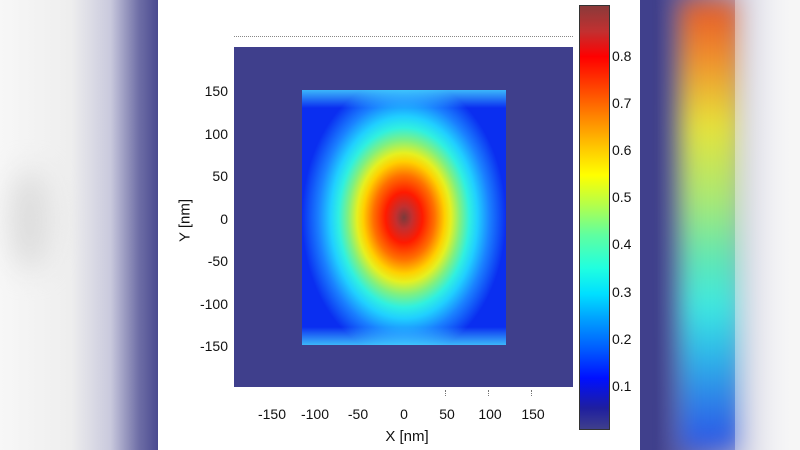 This screenshot has height=450, width=800. What do you see at coordinates (622, 292) in the screenshot?
I see `colorbar-tick: 0.3` at bounding box center [622, 292].